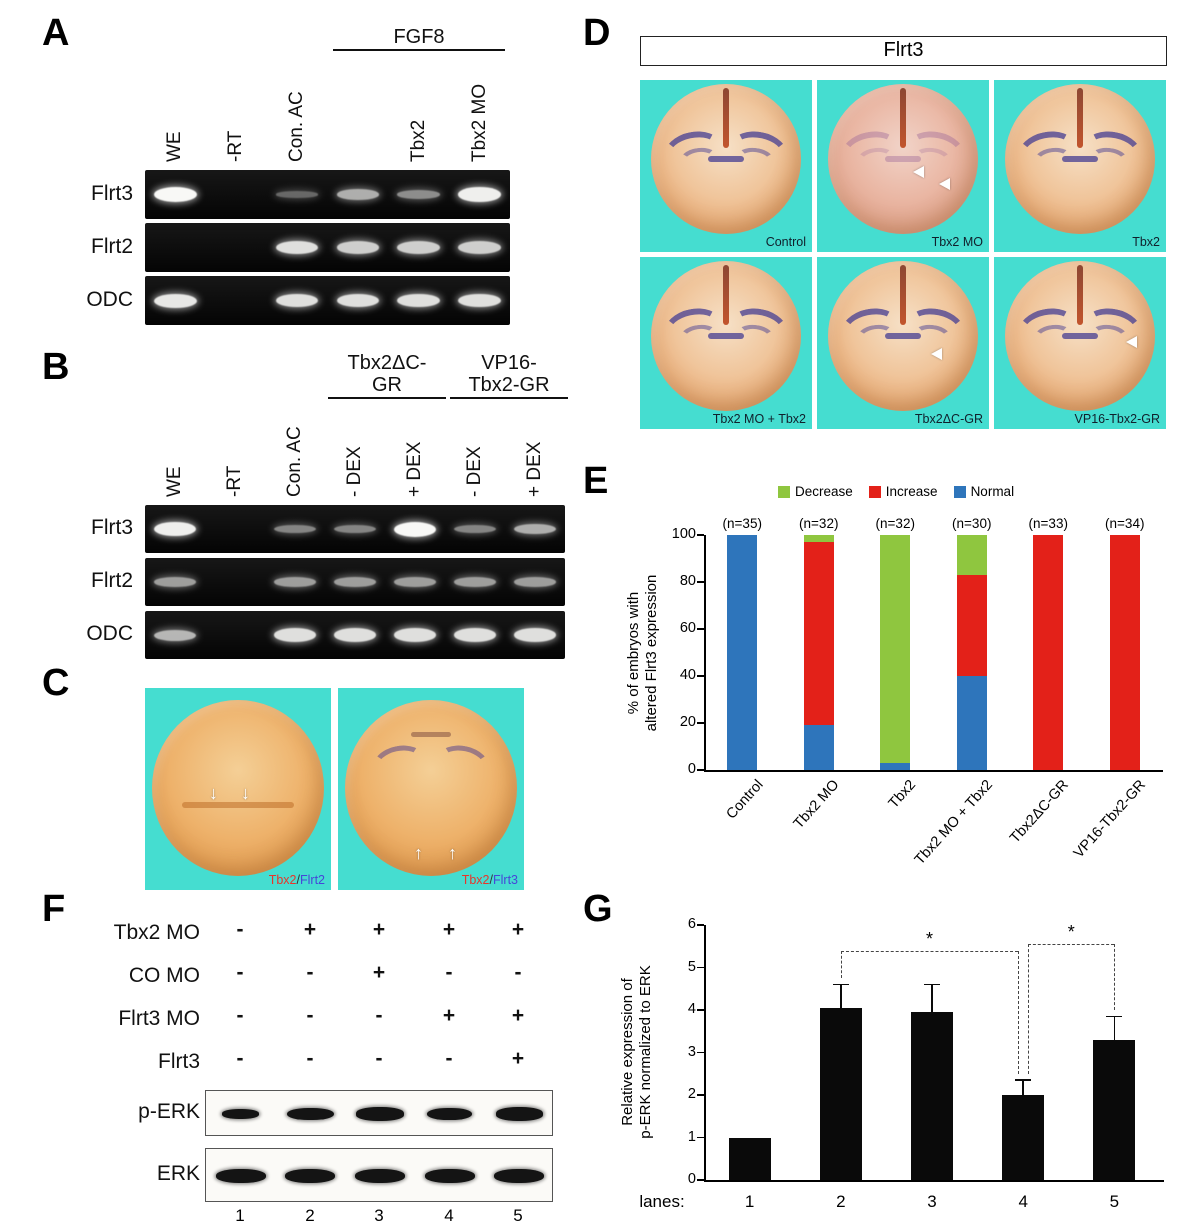 Image resolution: width=1182 pixels, height=1229 pixels. What do you see at coordinates (691, 1009) in the screenshot?
I see `y-tick-label: 4` at bounding box center [691, 1009].